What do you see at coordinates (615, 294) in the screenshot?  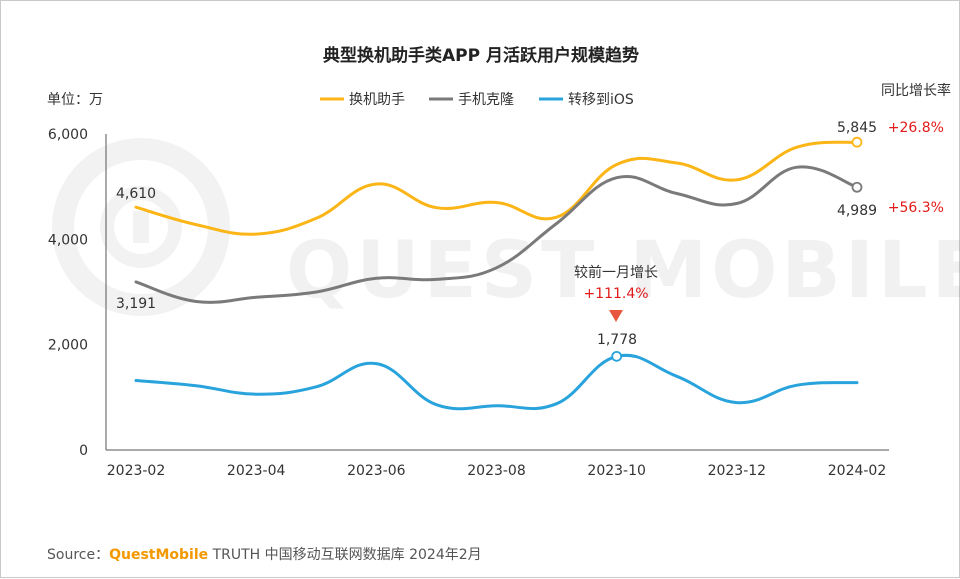 I see `annotation-value: +111.4%` at bounding box center [615, 294].